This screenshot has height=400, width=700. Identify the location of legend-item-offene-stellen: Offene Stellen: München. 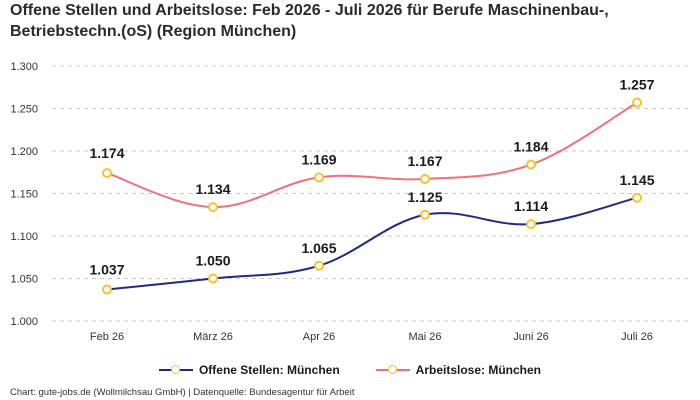
(249, 370).